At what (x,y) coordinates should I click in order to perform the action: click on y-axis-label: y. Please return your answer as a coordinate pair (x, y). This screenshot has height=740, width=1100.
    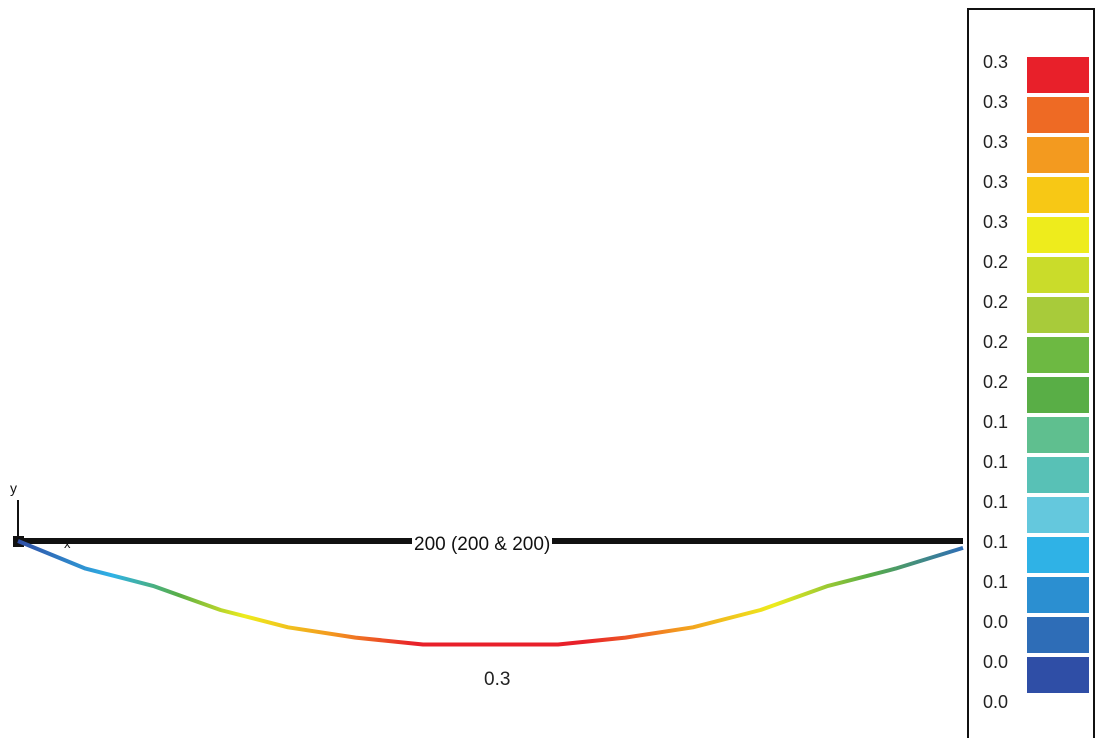
    Looking at the image, I should click on (13, 488).